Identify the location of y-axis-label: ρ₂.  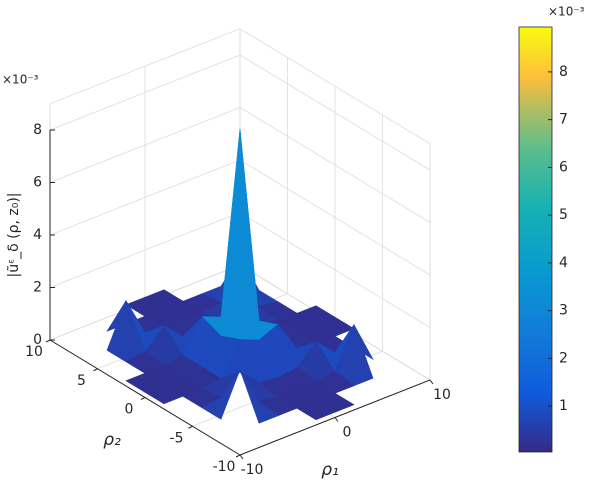
(112, 440).